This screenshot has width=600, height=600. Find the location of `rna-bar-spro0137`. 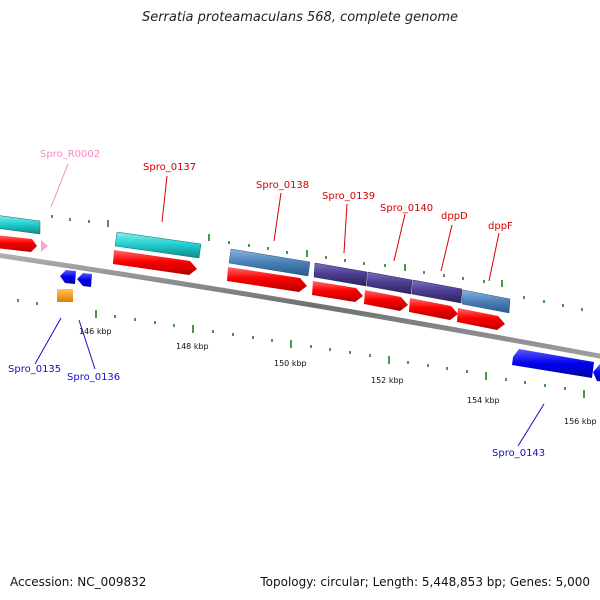

rna-bar-spro0137 is located at coordinates (158, 245).